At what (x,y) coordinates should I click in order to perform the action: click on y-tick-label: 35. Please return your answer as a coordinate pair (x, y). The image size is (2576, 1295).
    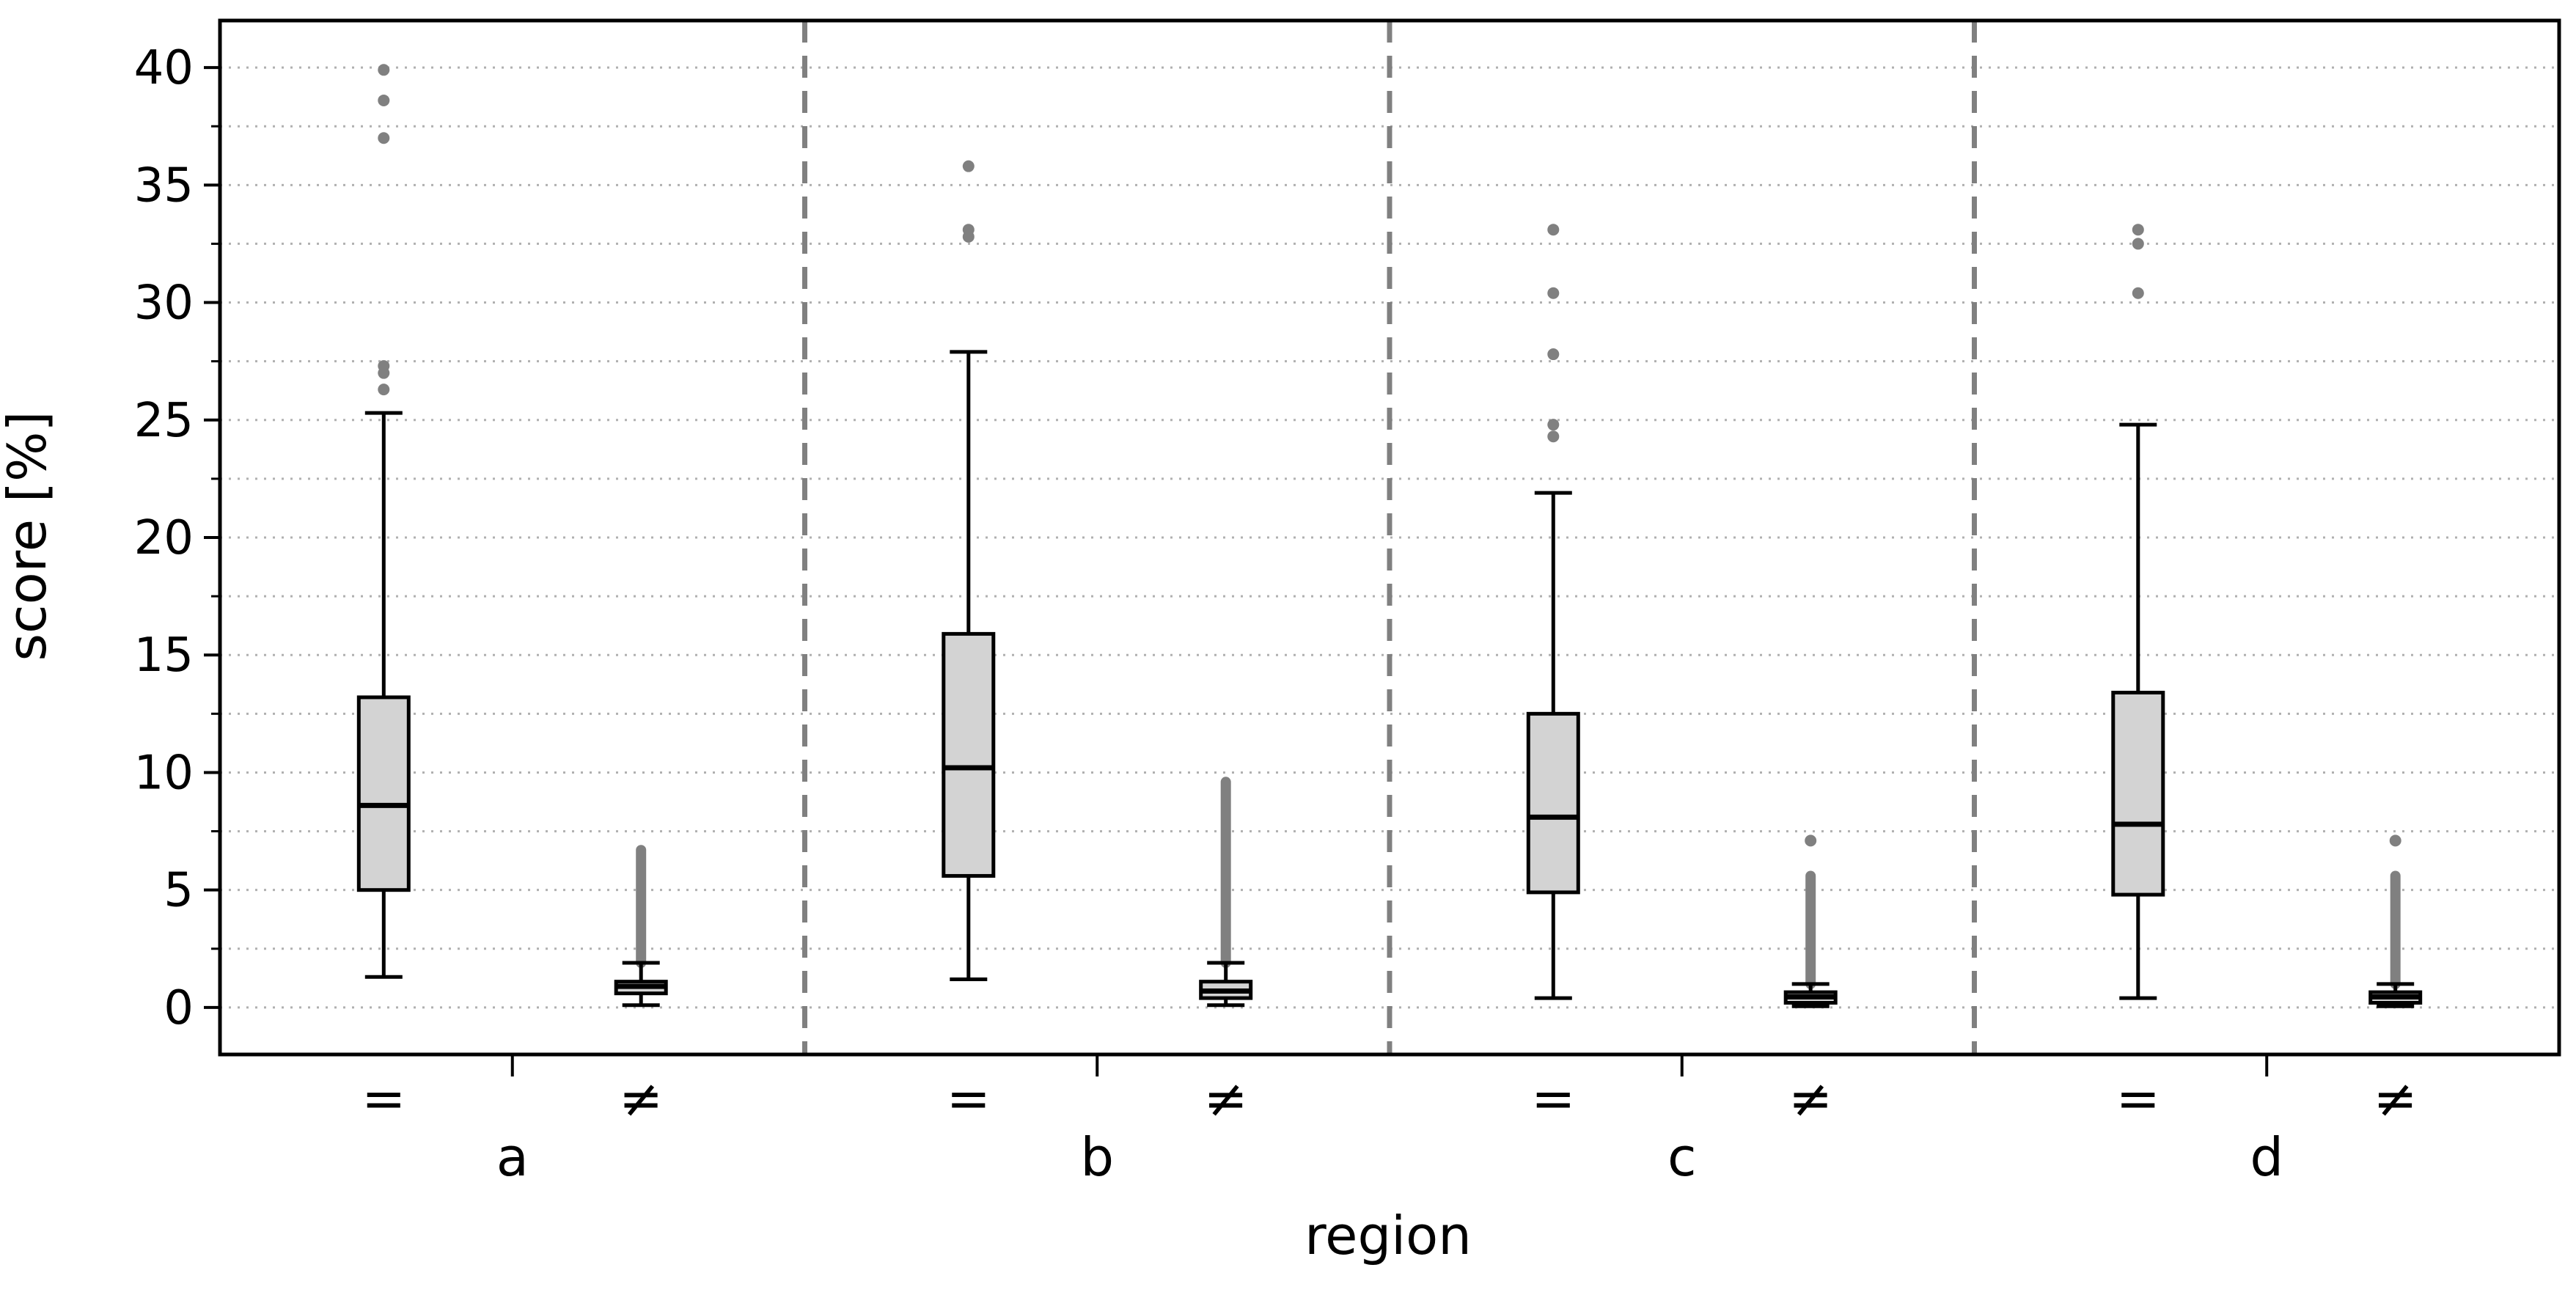
    Looking at the image, I should click on (164, 185).